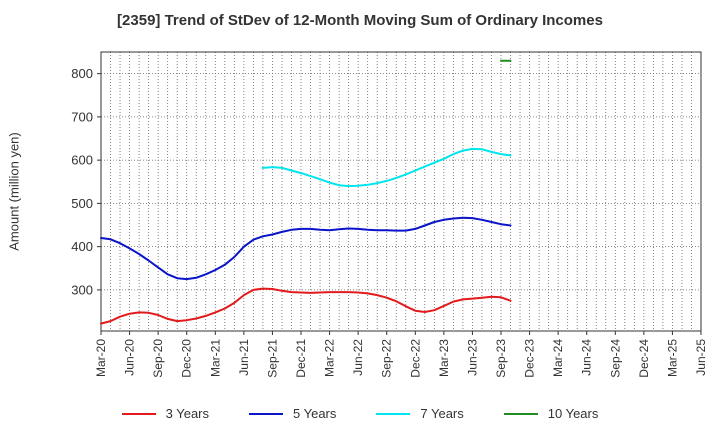 This screenshot has width=720, height=440. Describe the element at coordinates (386, 167) in the screenshot. I see `series-line-7-years` at that location.